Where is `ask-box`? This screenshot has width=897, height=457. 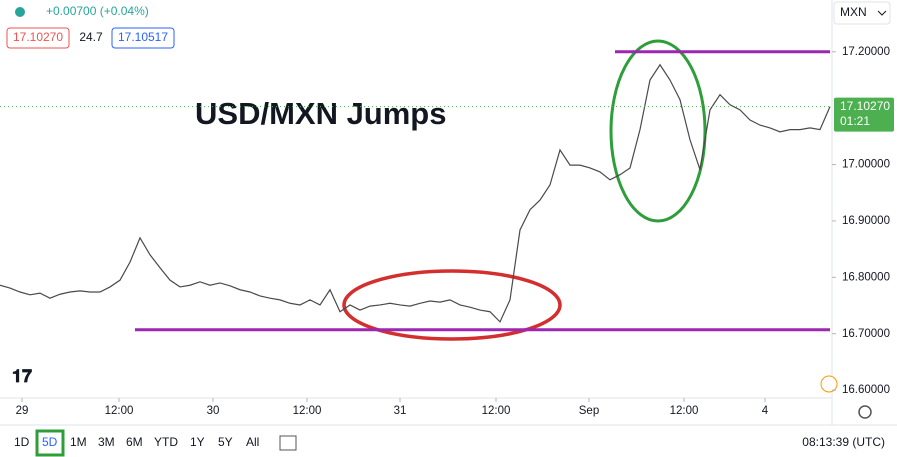
ask-box is located at coordinates (143, 38).